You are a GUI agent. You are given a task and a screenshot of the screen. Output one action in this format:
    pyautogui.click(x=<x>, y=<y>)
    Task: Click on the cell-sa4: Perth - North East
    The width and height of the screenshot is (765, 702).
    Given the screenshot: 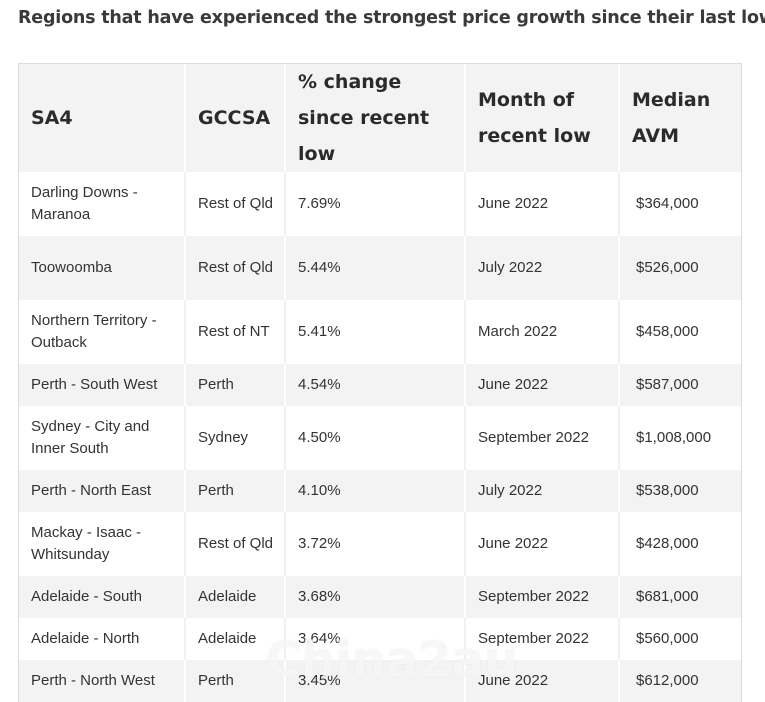 What is the action you would take?
    pyautogui.click(x=102, y=491)
    